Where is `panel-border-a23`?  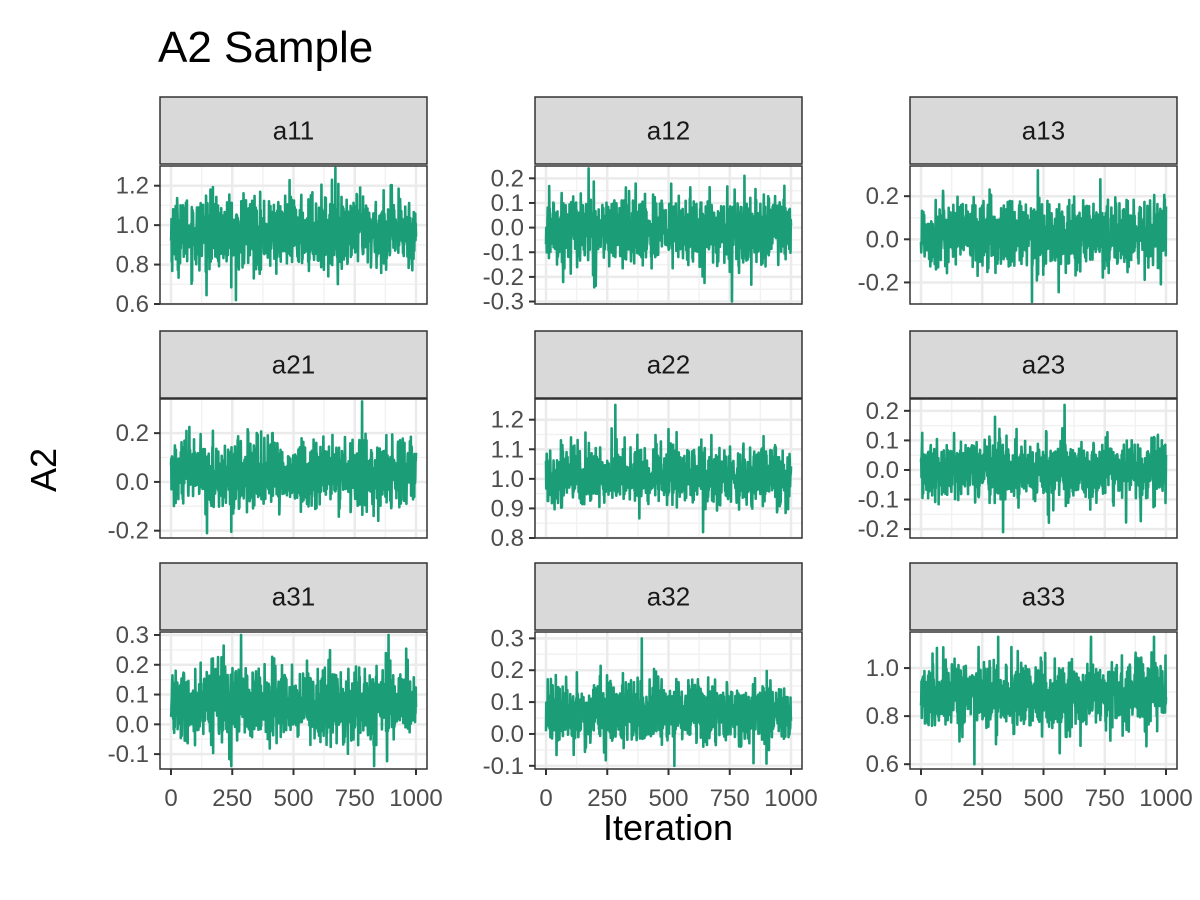
panel-border-a23 is located at coordinates (1043, 468).